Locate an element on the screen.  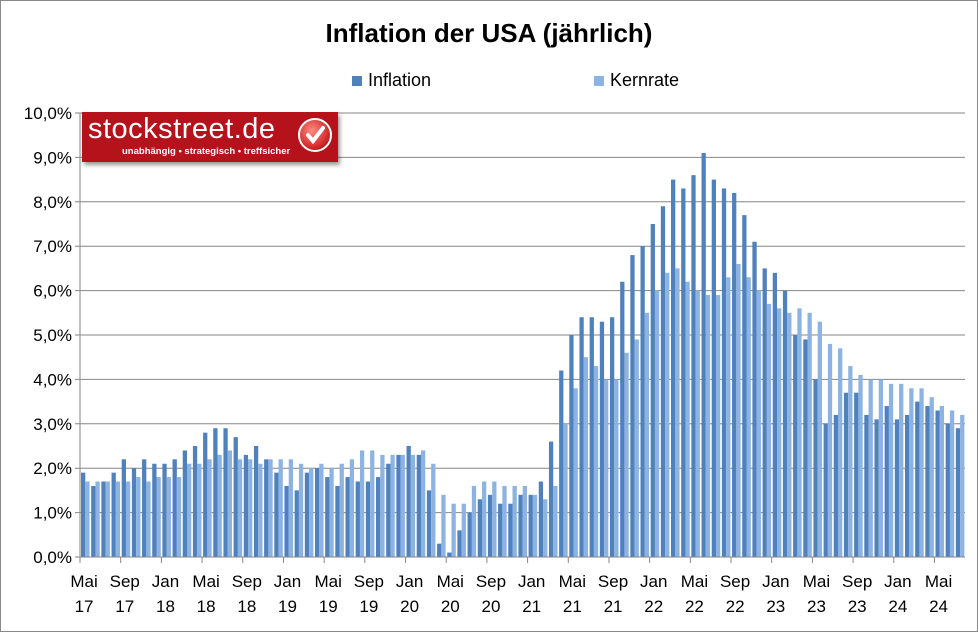
y-tick-label: 4,0% is located at coordinates (52, 379).